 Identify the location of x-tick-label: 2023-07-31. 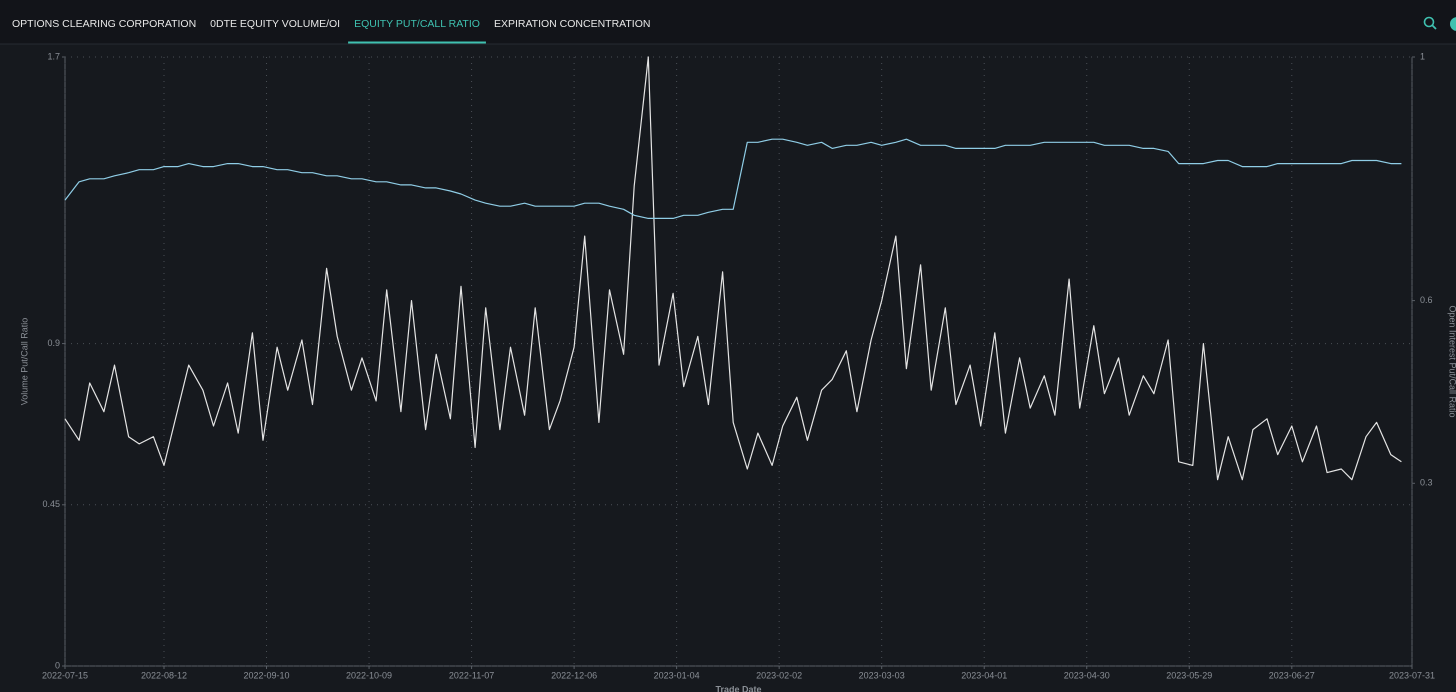
(1412, 675).